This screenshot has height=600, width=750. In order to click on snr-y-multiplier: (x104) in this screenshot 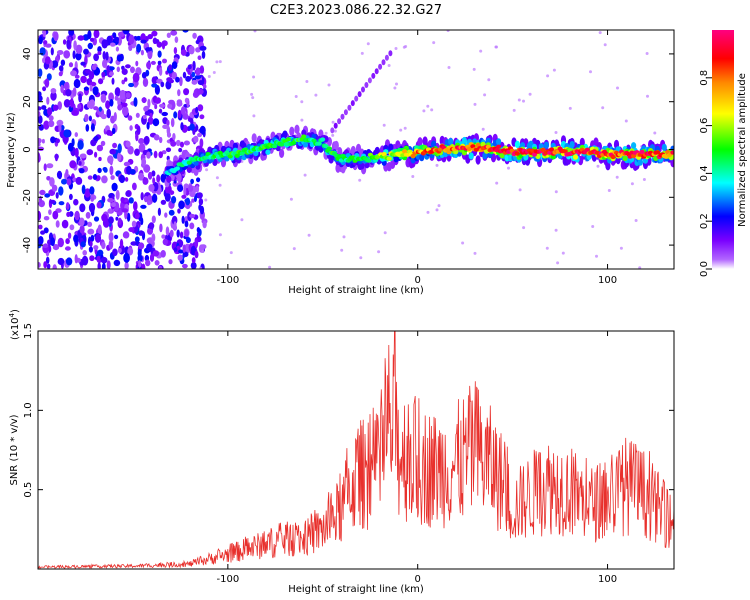, I will do `click(14, 324)`.